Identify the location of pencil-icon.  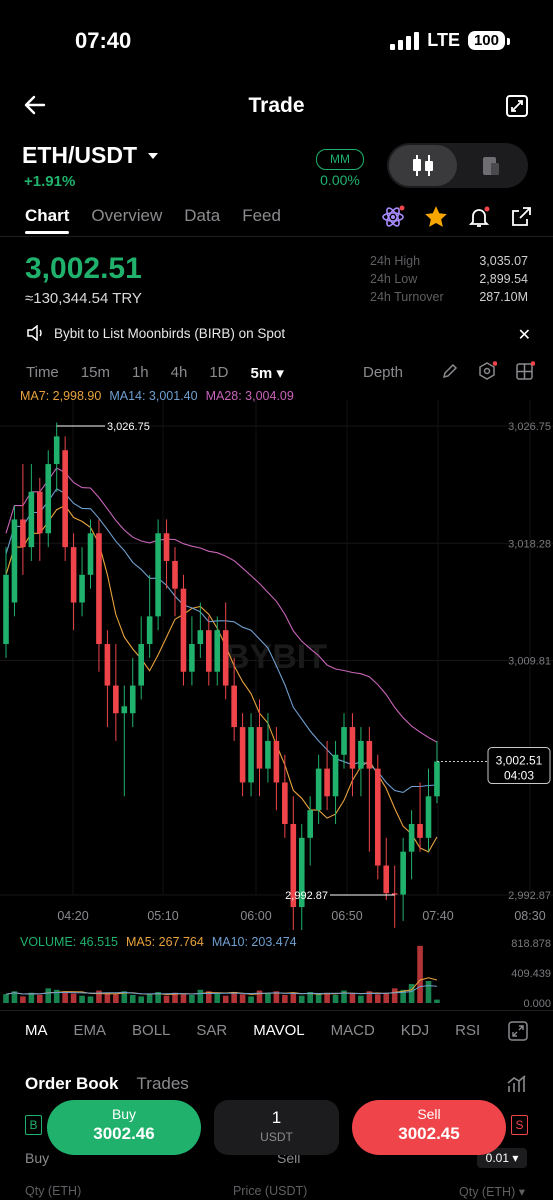
(450, 371).